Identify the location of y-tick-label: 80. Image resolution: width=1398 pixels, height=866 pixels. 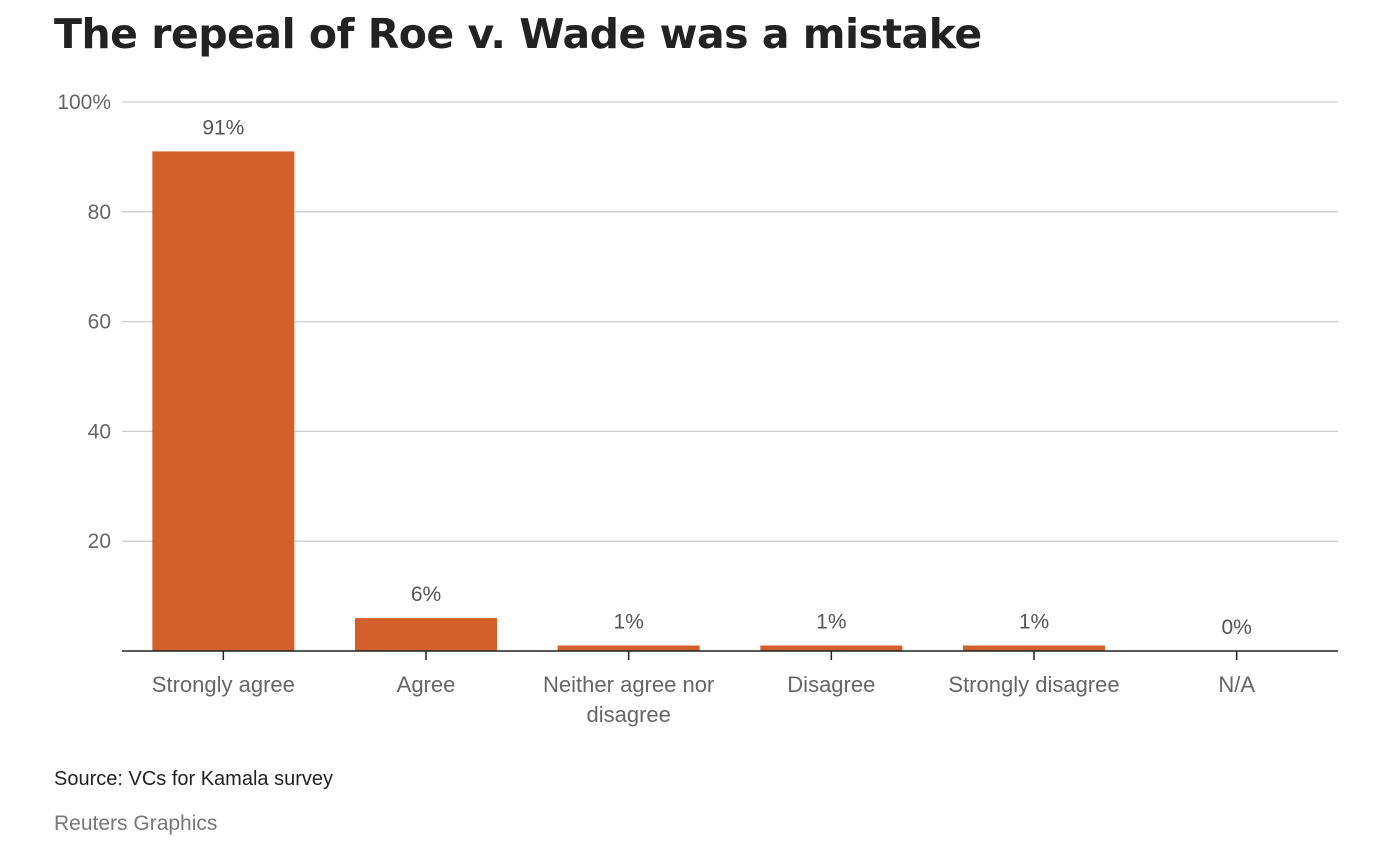
(99, 212).